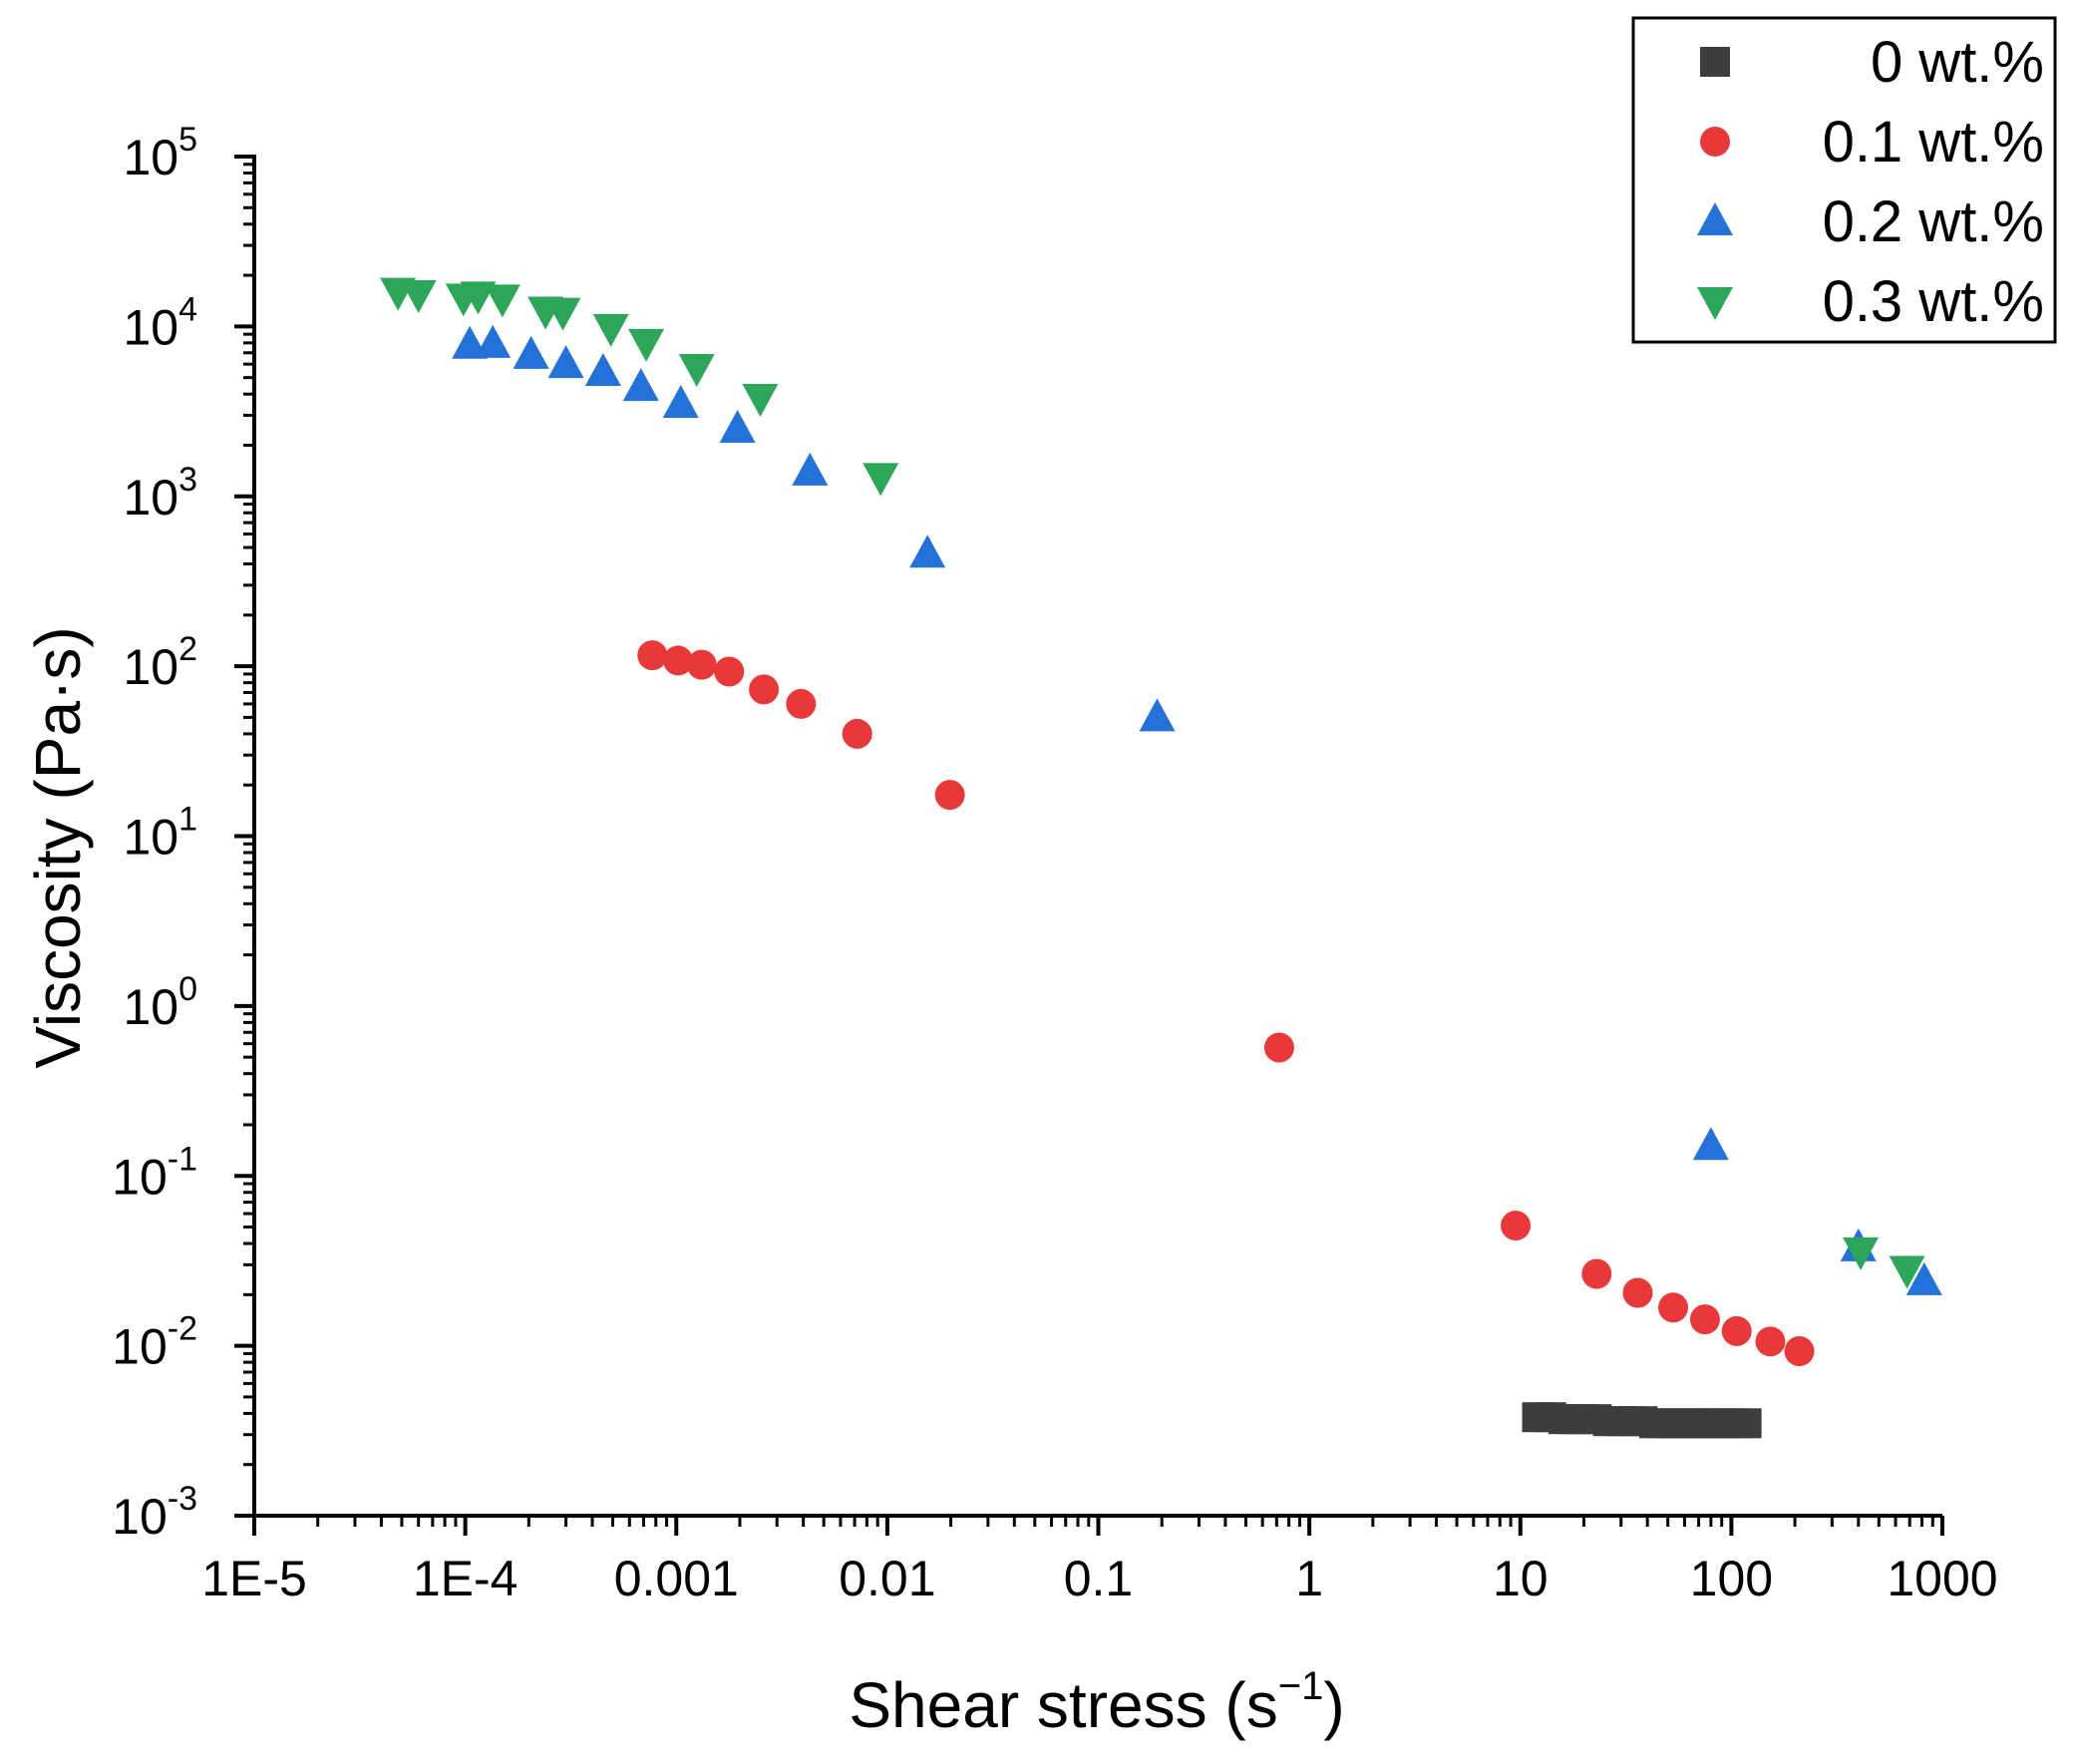 This screenshot has width=2073, height=1764. Describe the element at coordinates (1334, 1705) in the screenshot. I see `x-axis-title-end: )` at that location.